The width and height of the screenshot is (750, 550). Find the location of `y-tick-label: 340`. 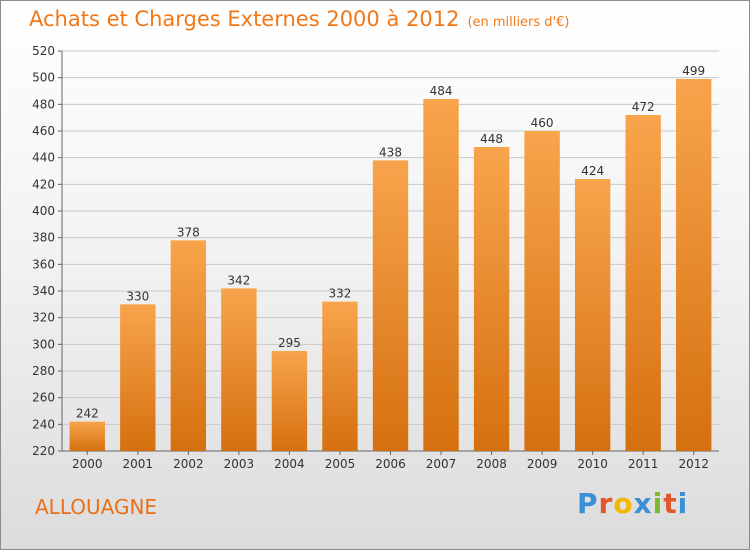

y-tick-label: 340 is located at coordinates (43, 291).